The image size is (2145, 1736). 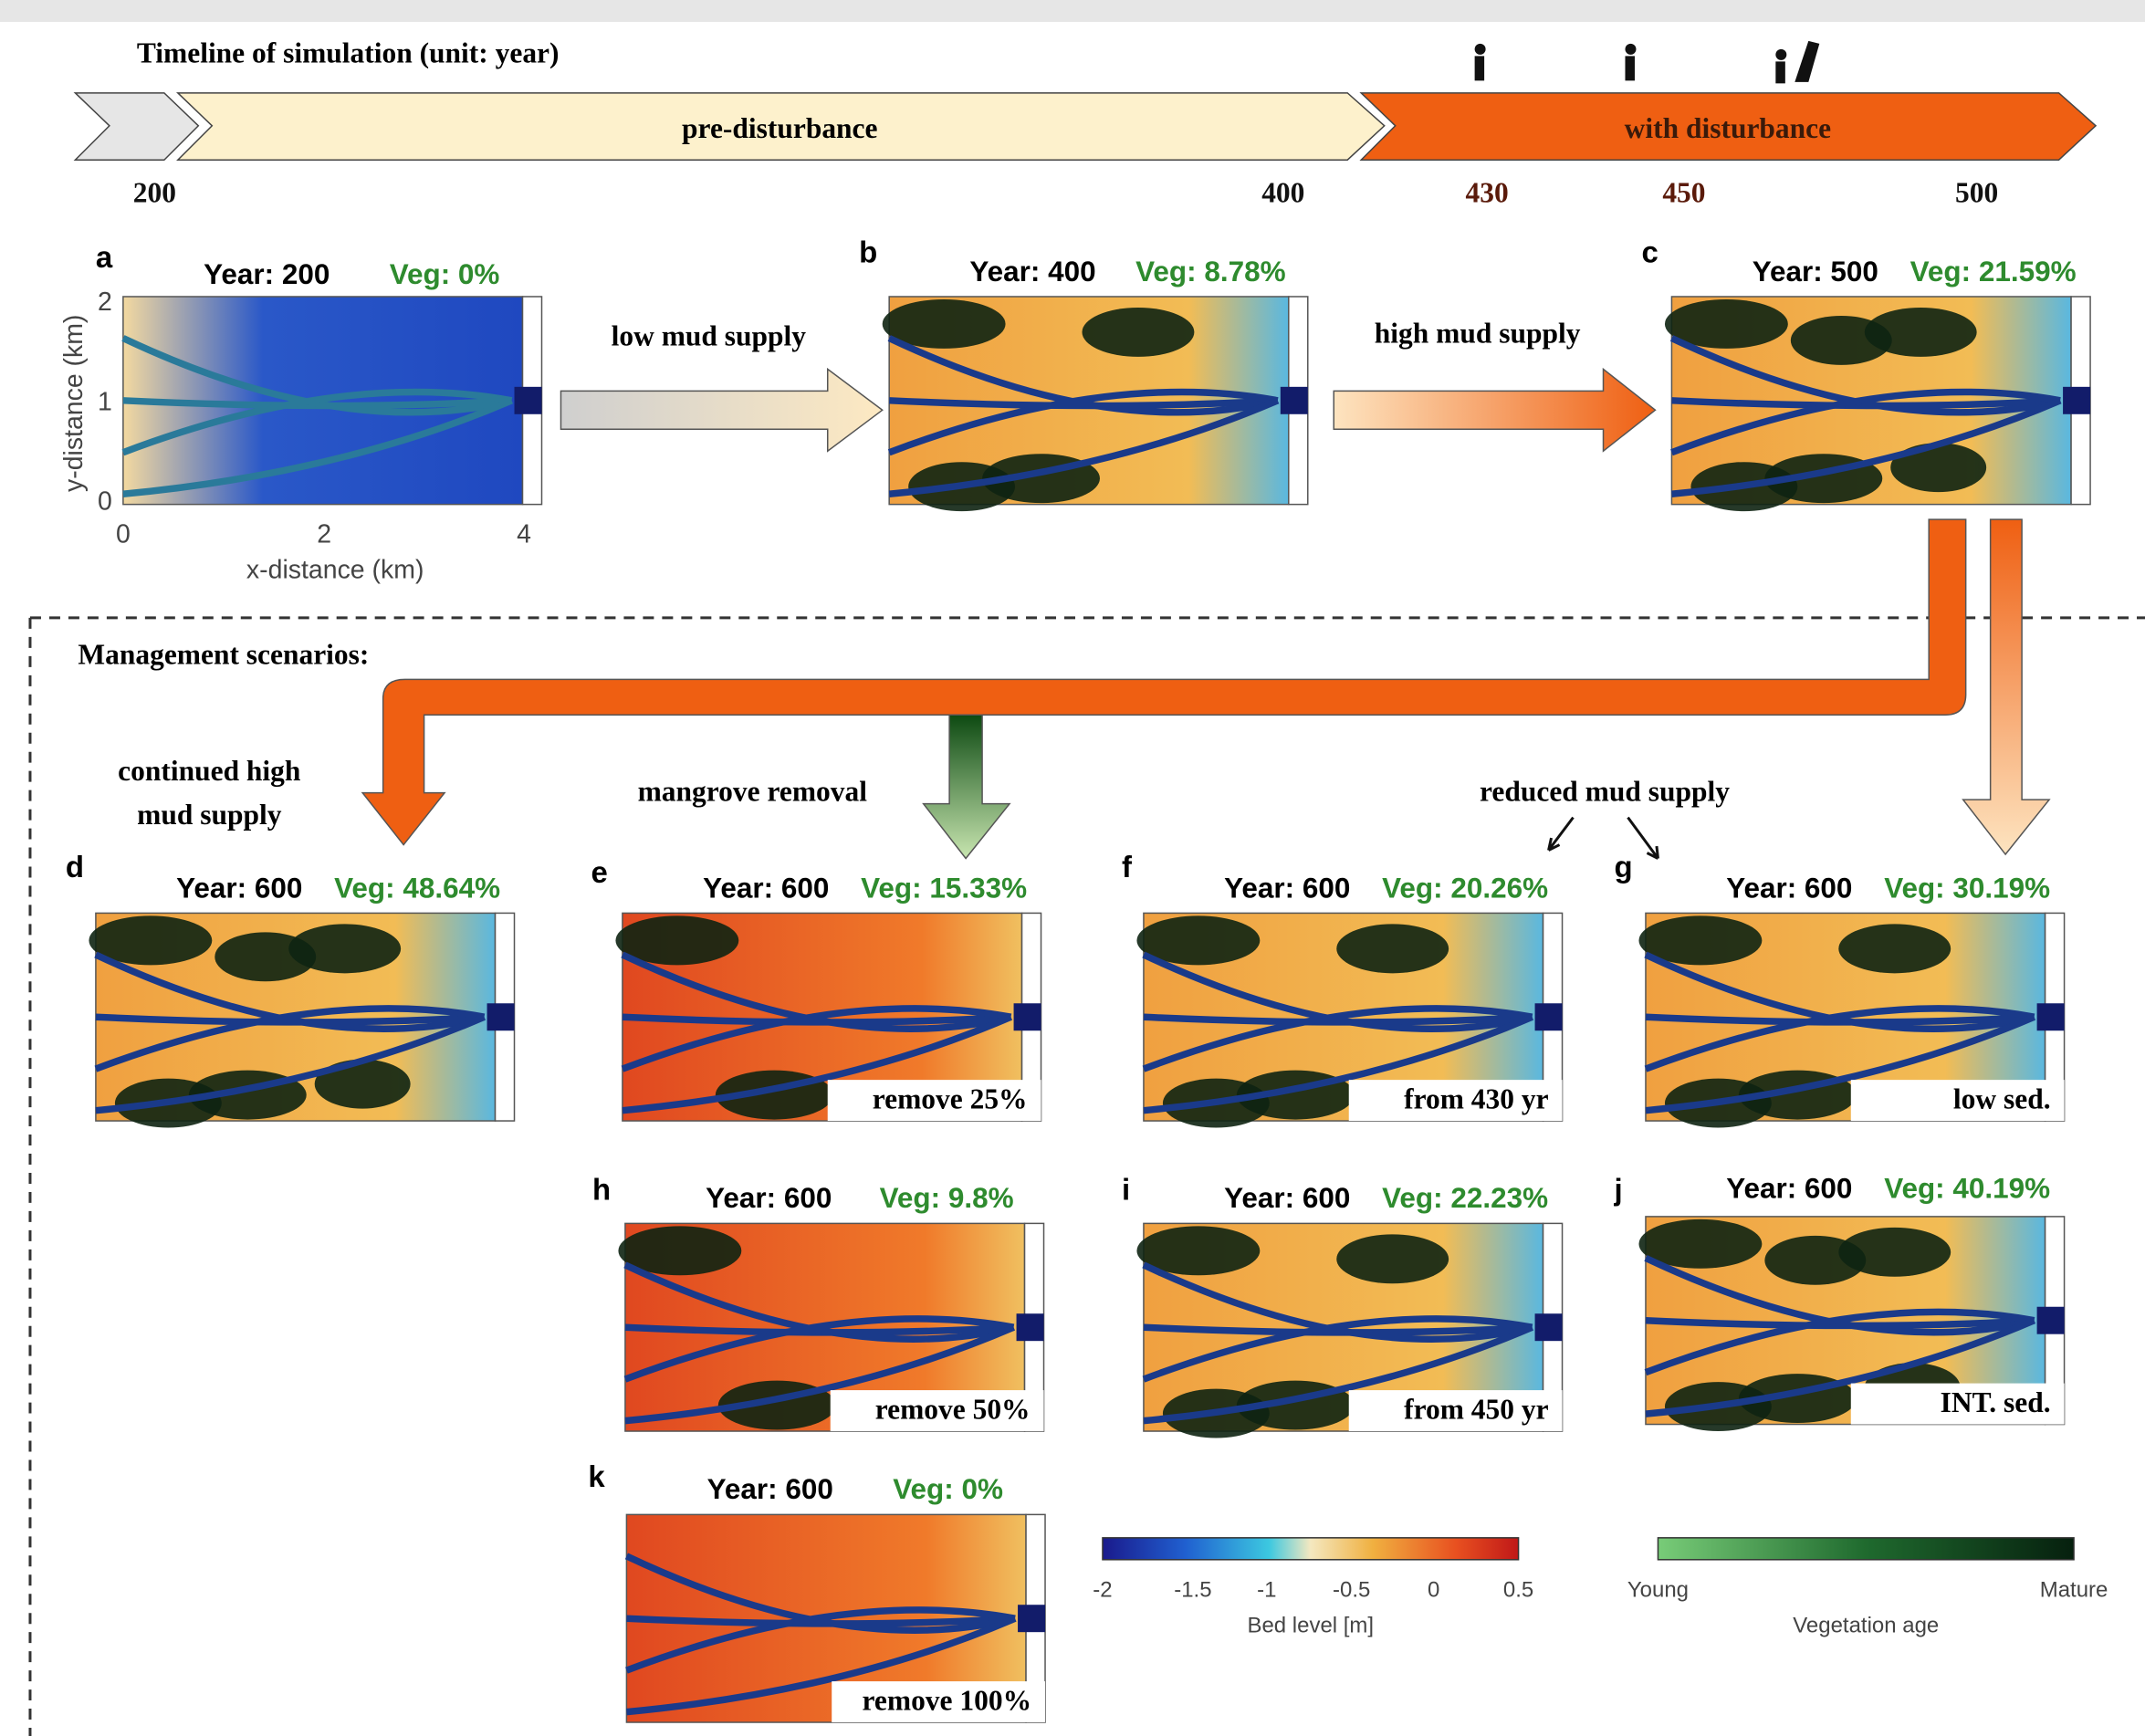 What do you see at coordinates (1282, 192) in the screenshot?
I see `timeline-year: 400` at bounding box center [1282, 192].